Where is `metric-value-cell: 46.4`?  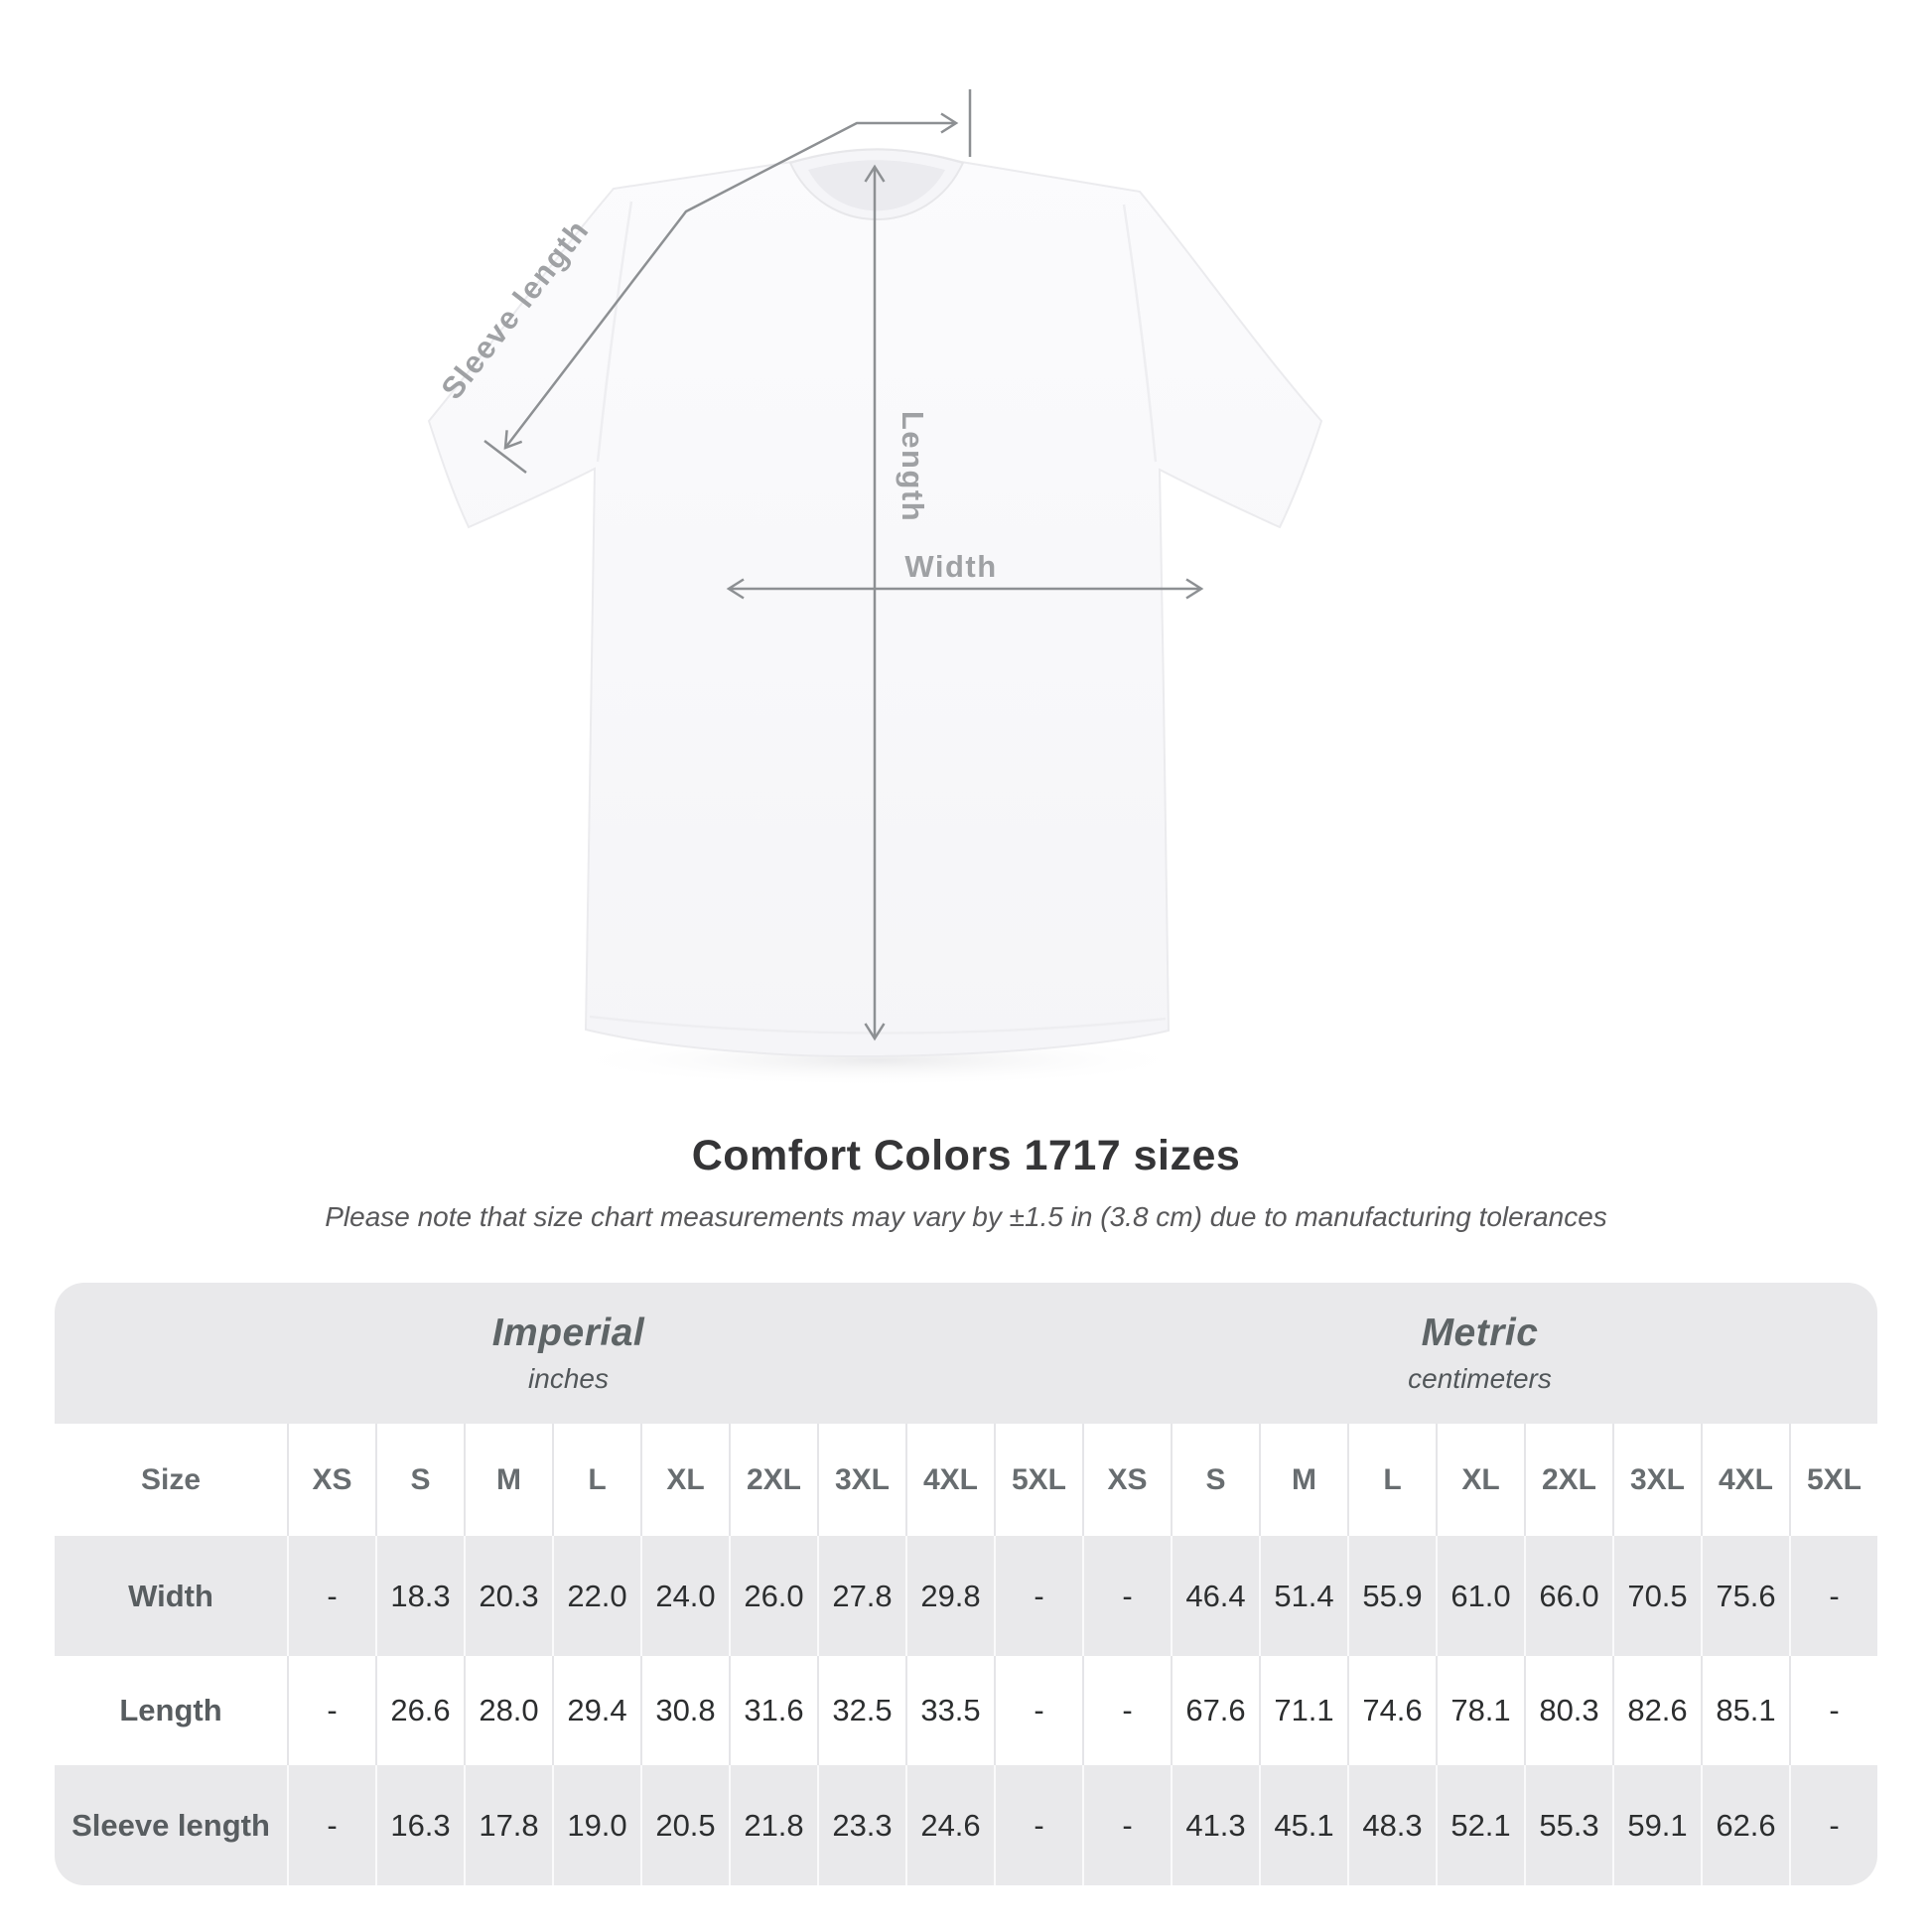
metric-value-cell: 46.4 is located at coordinates (1215, 1596).